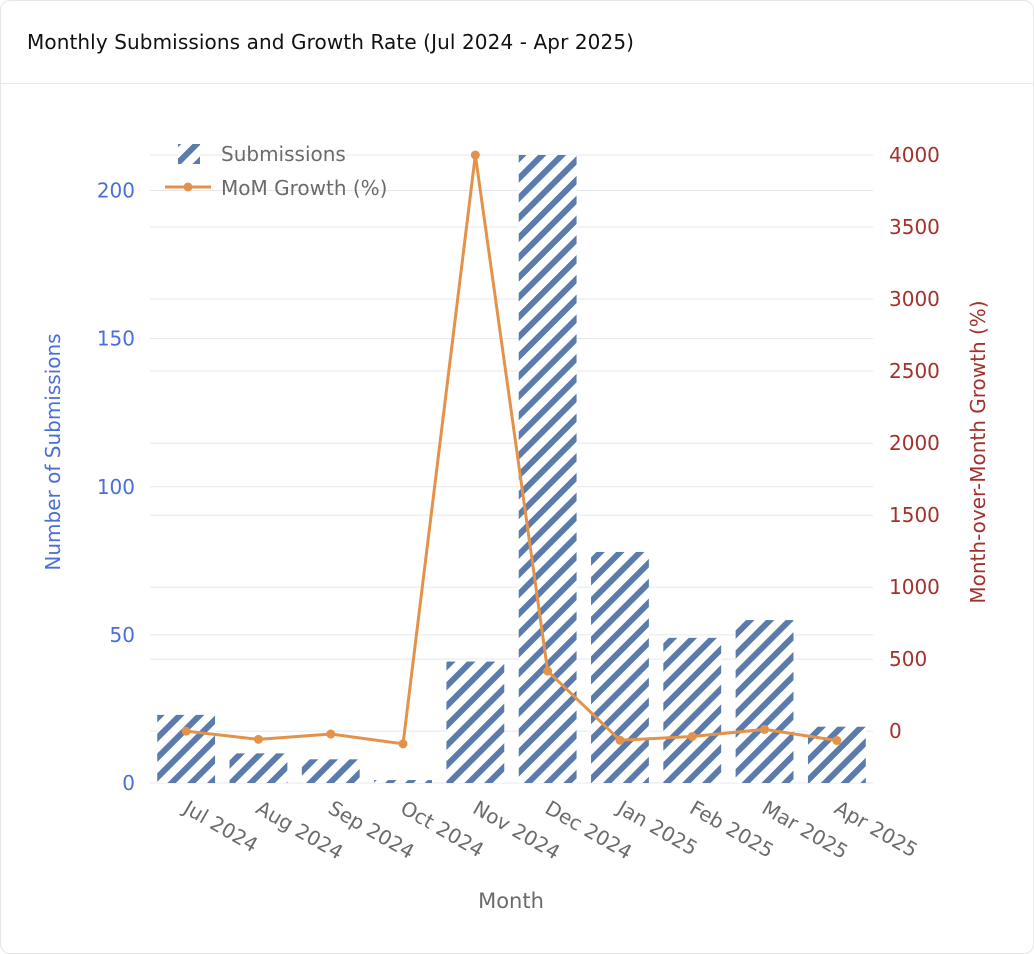 The width and height of the screenshot is (1034, 954). Describe the element at coordinates (511, 901) in the screenshot. I see `x-axis-label: Month` at that location.